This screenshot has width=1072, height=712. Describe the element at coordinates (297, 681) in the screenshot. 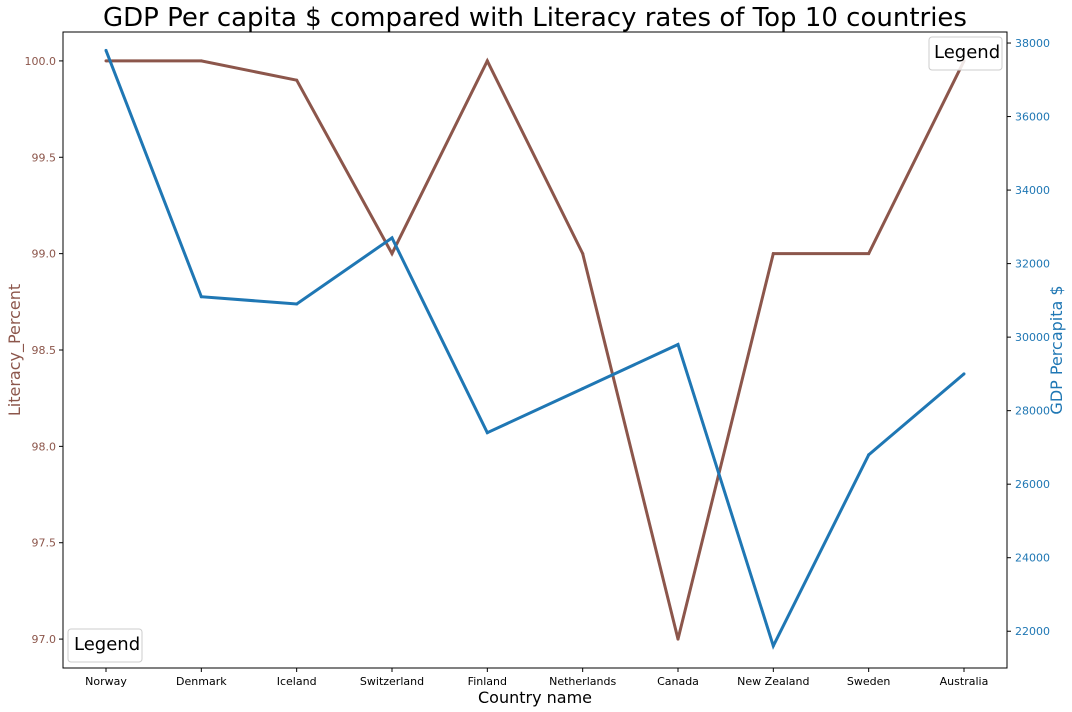

I see `x-tick-label: Iceland` at that location.